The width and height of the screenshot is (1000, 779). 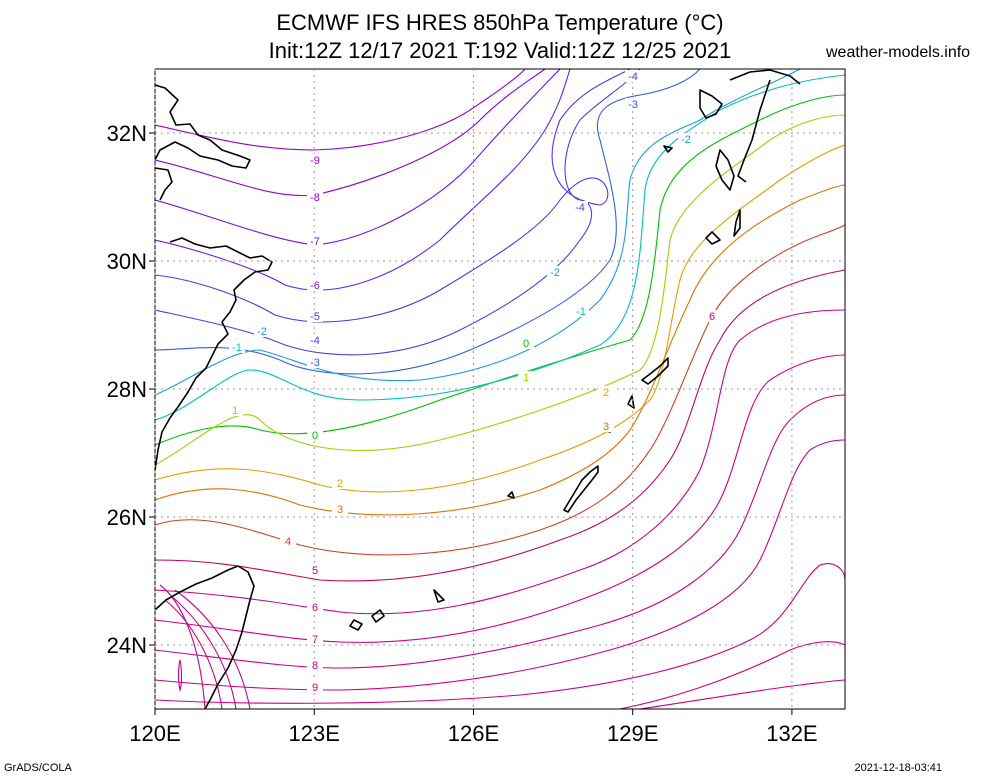 I want to click on lon-tick-label: 120E, so click(x=154, y=733).